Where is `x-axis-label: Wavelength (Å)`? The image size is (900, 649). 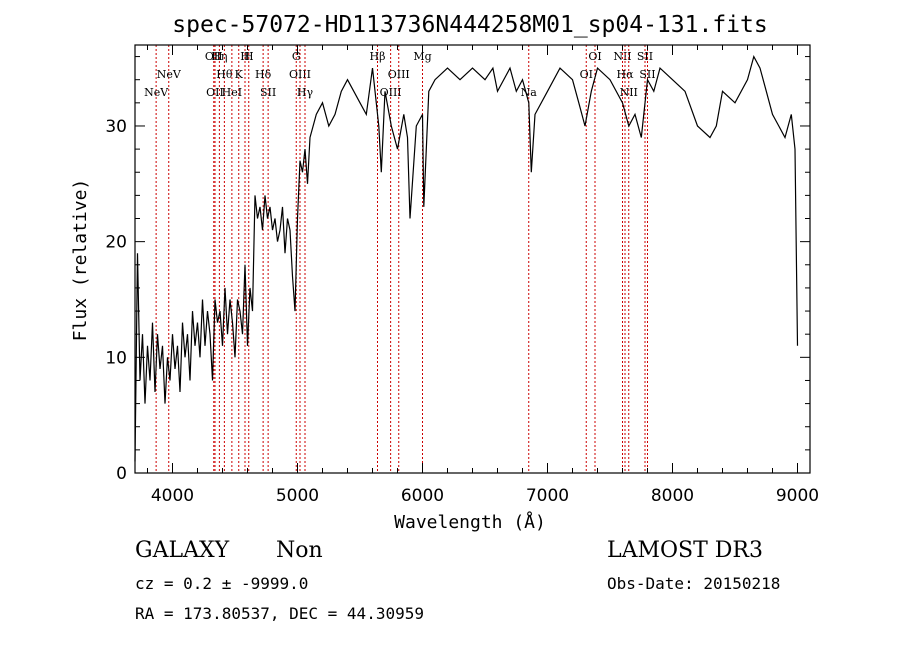 x-axis-label: Wavelength (Å) is located at coordinates (470, 522).